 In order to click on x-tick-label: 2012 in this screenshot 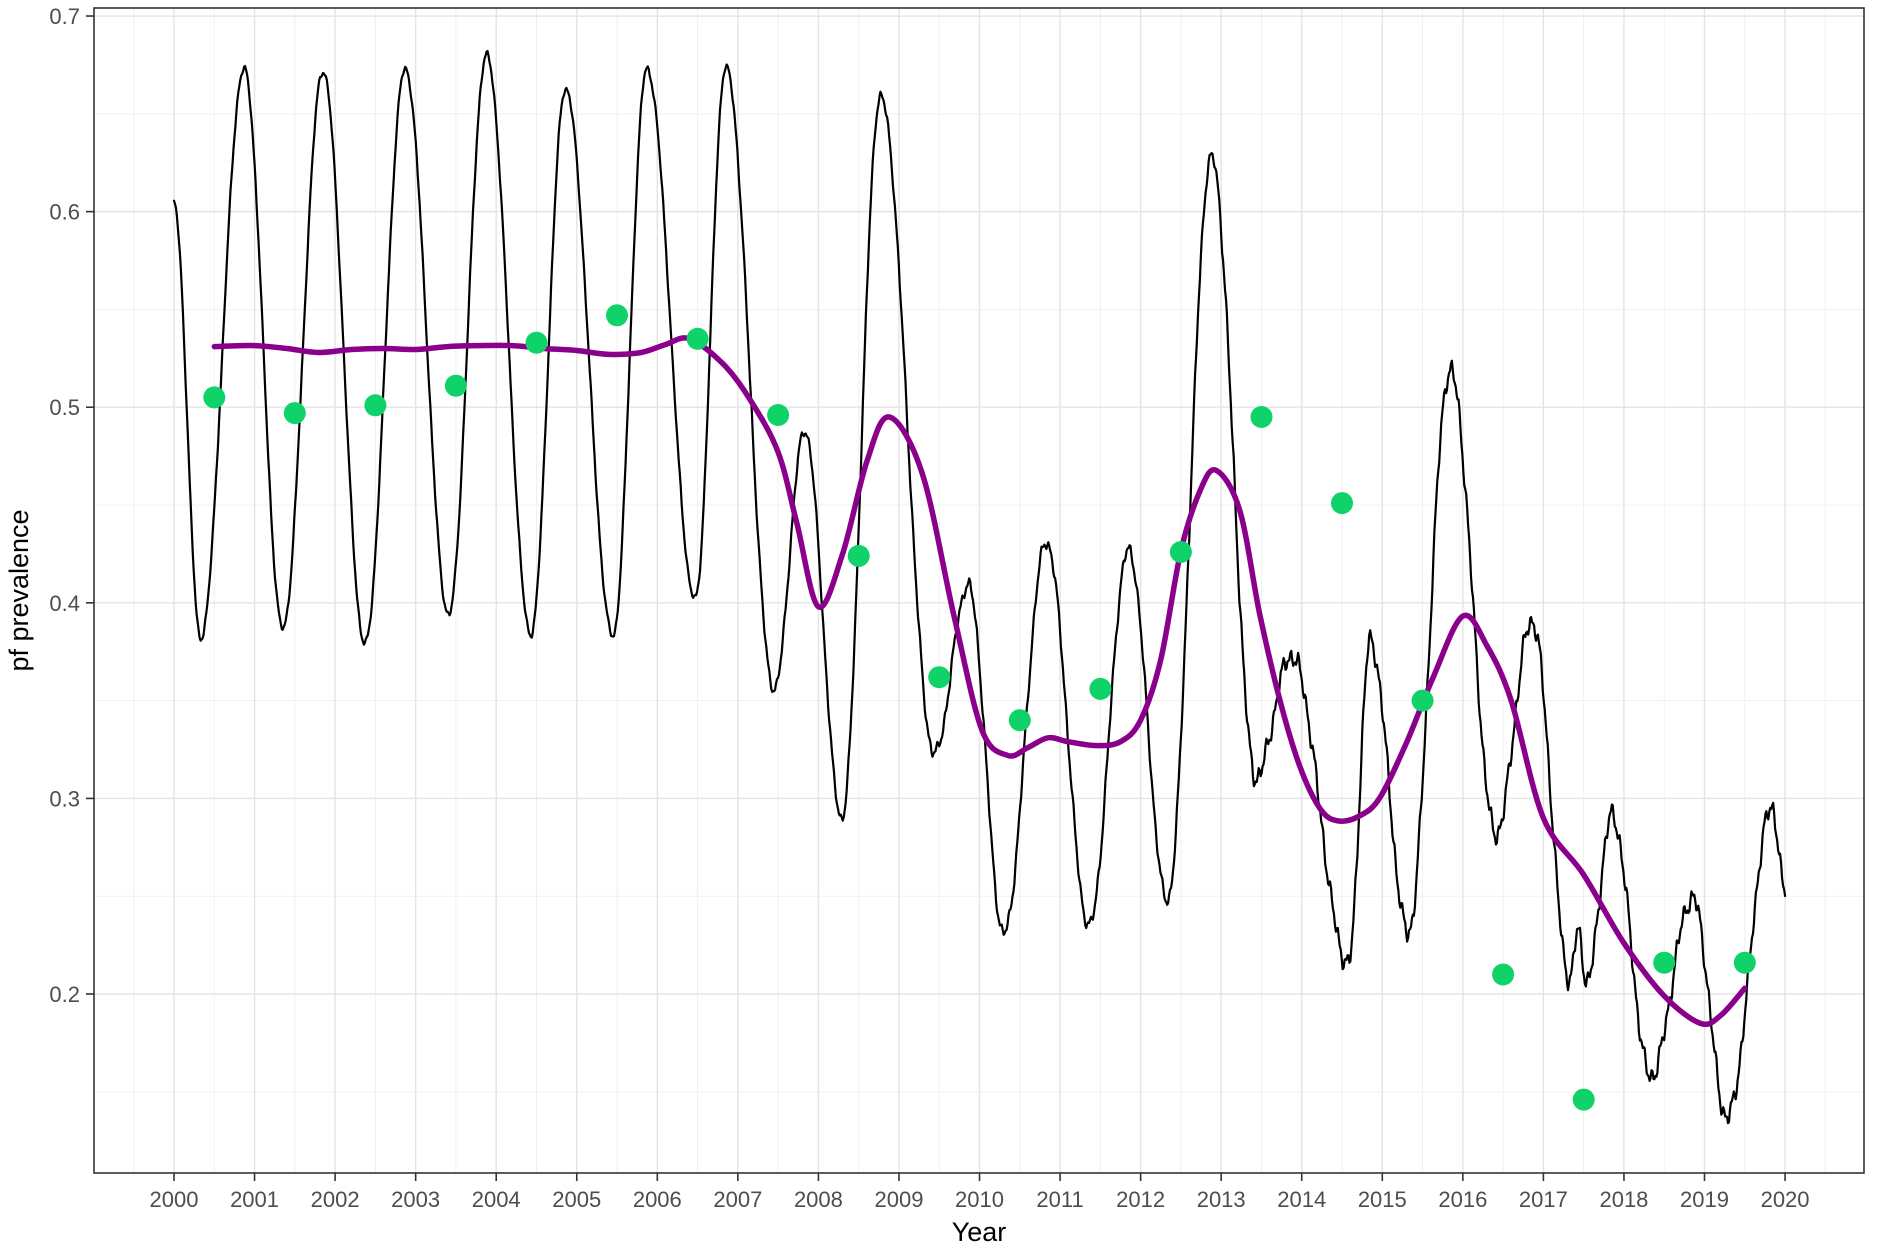, I will do `click(1140, 1199)`.